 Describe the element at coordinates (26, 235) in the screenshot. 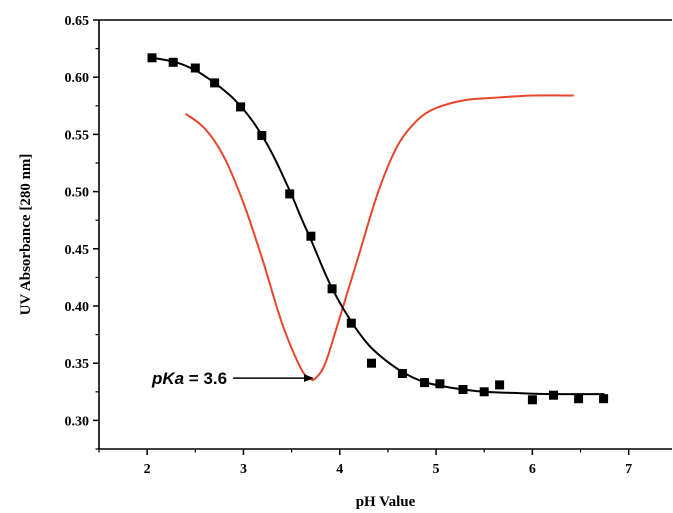

I see `y-axis-title: UV Absorbance [280 nm]` at that location.